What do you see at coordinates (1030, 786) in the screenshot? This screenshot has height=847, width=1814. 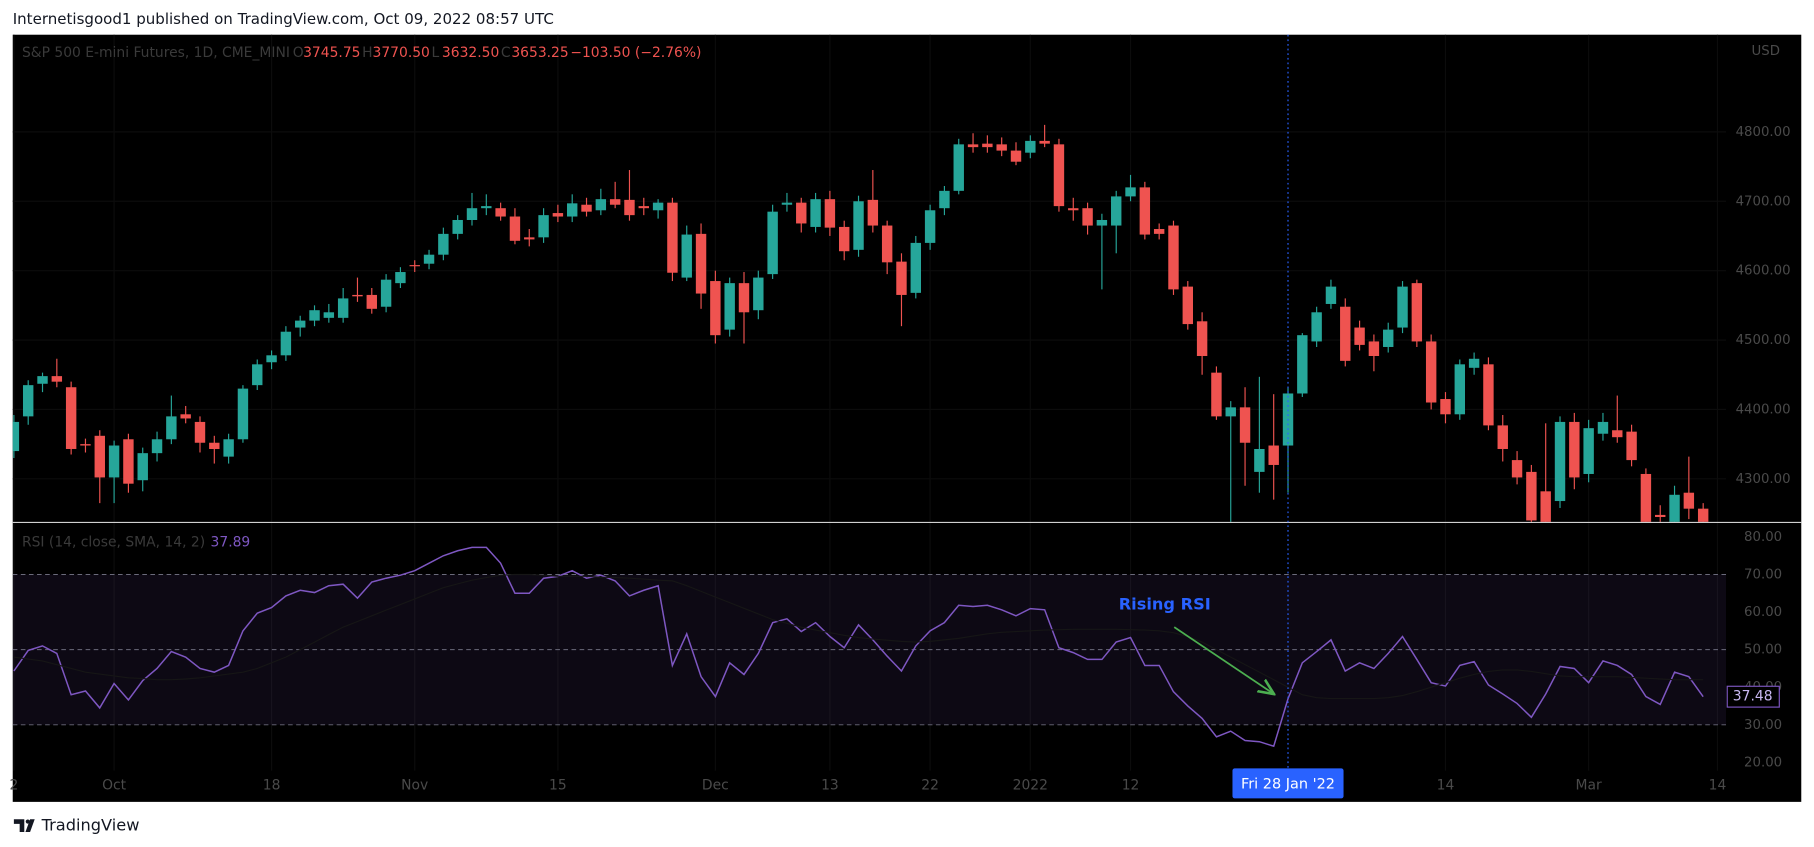 I see `x-tick-label: 2022` at bounding box center [1030, 786].